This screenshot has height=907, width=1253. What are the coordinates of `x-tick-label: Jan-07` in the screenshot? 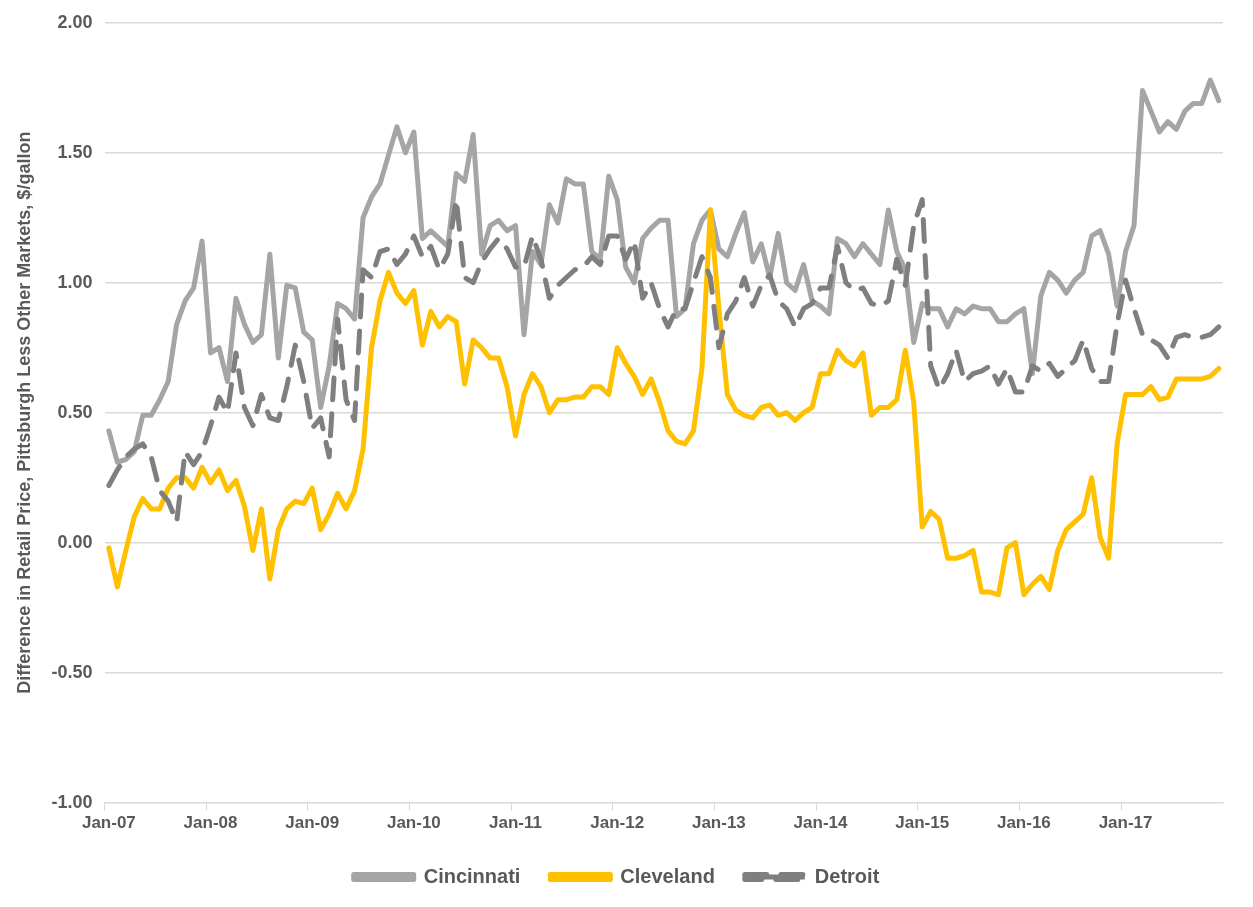 It's located at (108, 823).